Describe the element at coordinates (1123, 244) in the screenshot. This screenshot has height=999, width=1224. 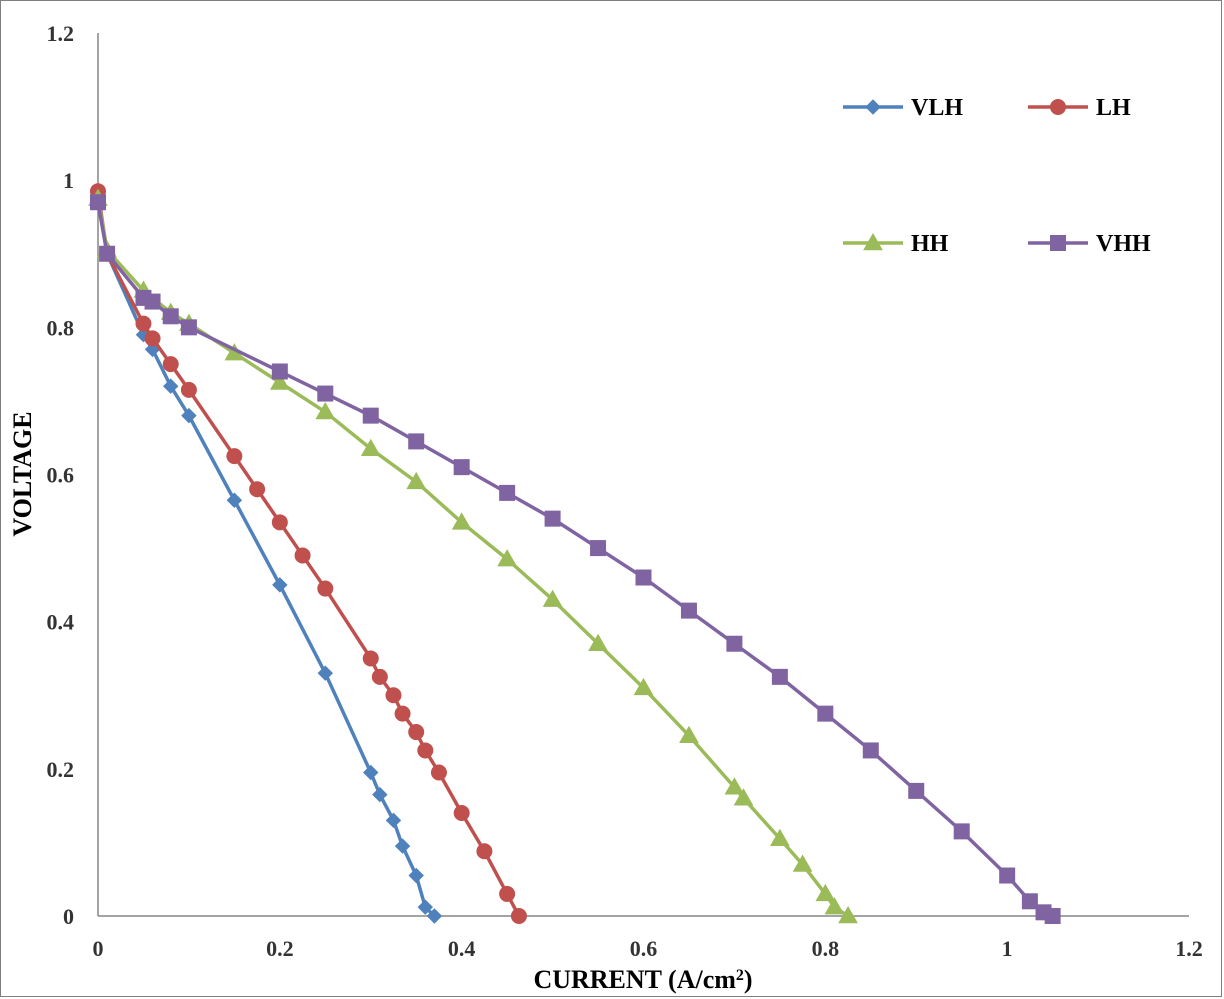
I see `legend-label-vhh: VHH` at that location.